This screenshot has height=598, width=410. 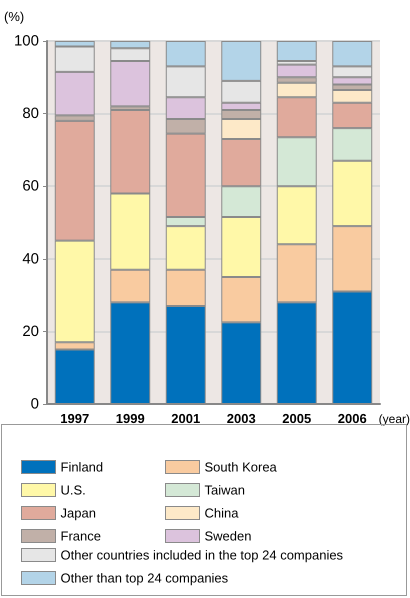 What do you see at coordinates (75, 418) in the screenshot?
I see `x-tick-label: 1997` at bounding box center [75, 418].